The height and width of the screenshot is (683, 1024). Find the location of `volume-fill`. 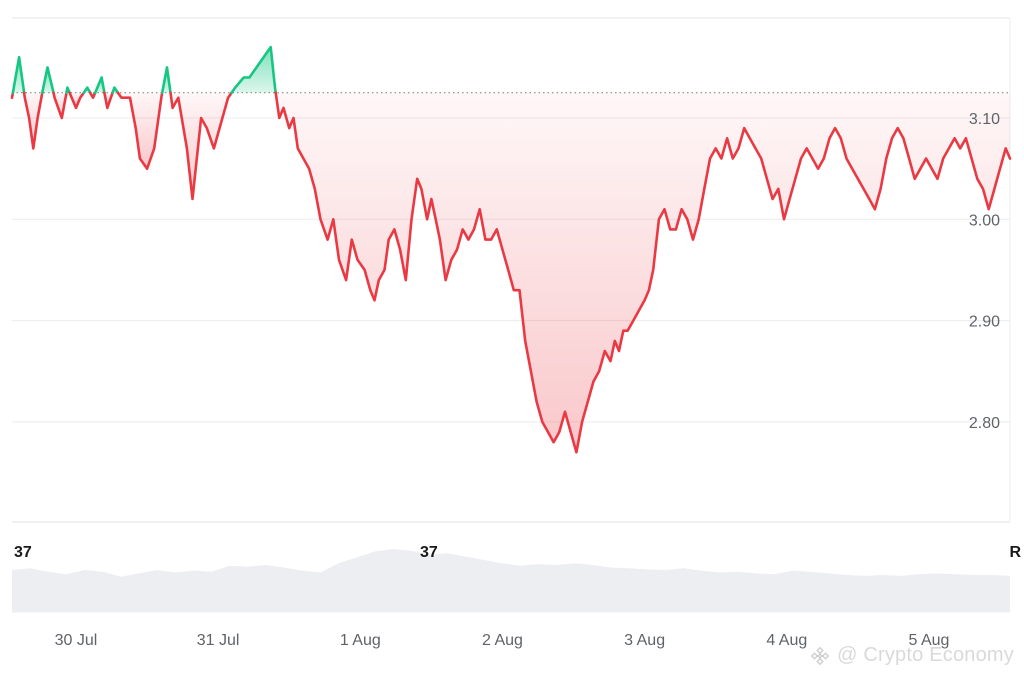

volume-fill is located at coordinates (511, 580).